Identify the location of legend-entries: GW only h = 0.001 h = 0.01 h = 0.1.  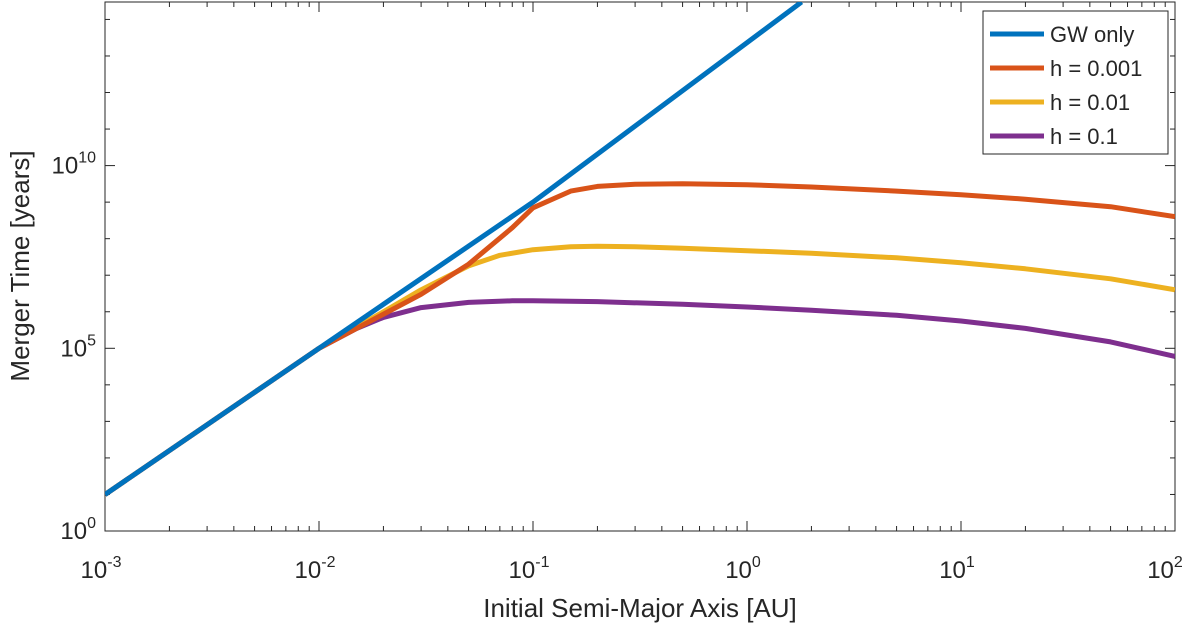
(1066, 85).